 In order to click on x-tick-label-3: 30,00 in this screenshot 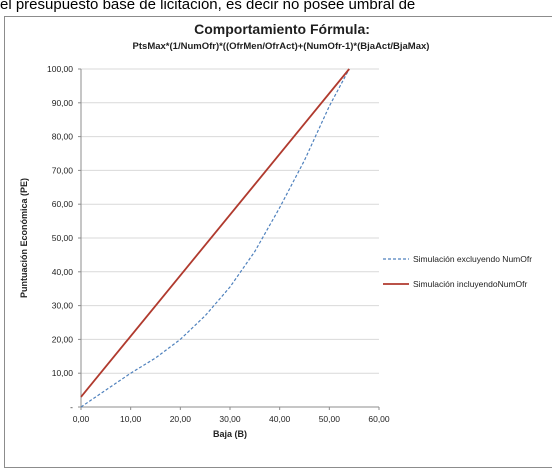, I will do `click(230, 419)`.